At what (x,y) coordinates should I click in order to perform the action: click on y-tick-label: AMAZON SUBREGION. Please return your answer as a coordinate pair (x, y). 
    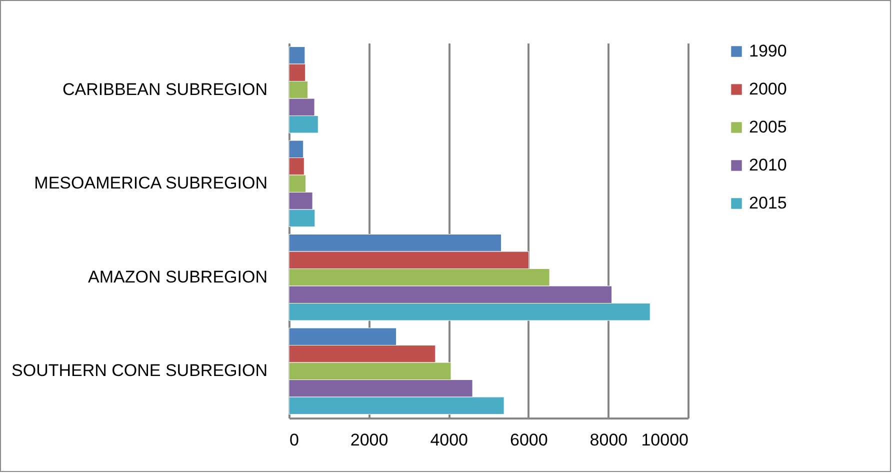
    Looking at the image, I should click on (178, 276).